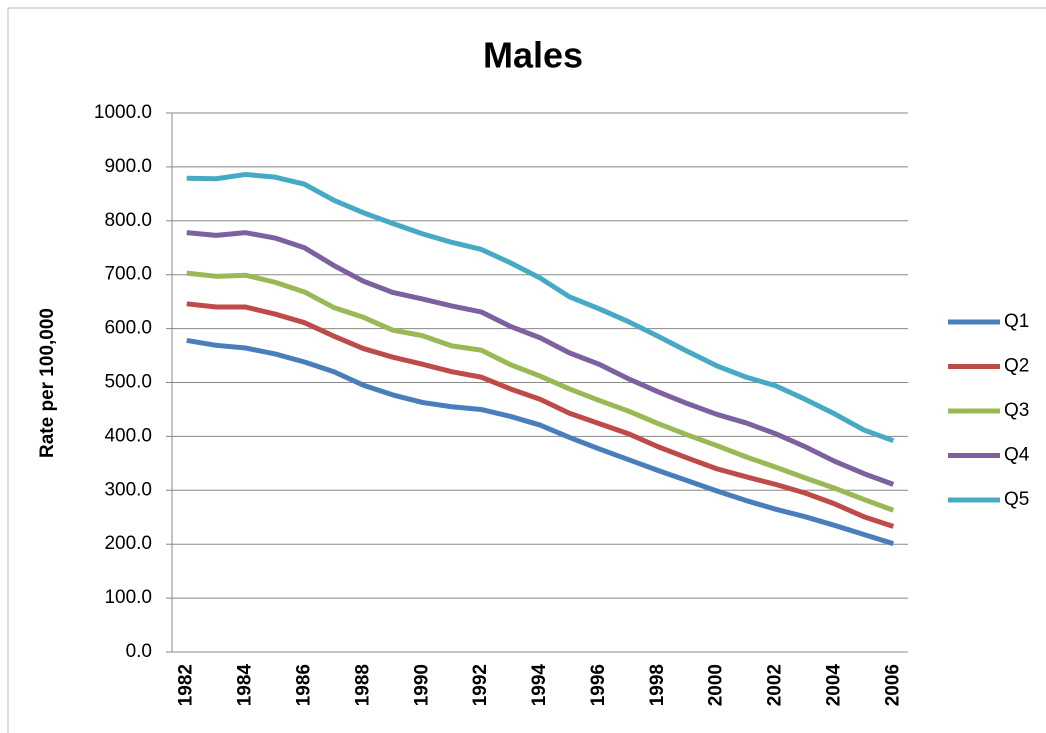 The image size is (1046, 733). Describe the element at coordinates (123, 112) in the screenshot. I see `y-tick-label: 1000.0` at that location.